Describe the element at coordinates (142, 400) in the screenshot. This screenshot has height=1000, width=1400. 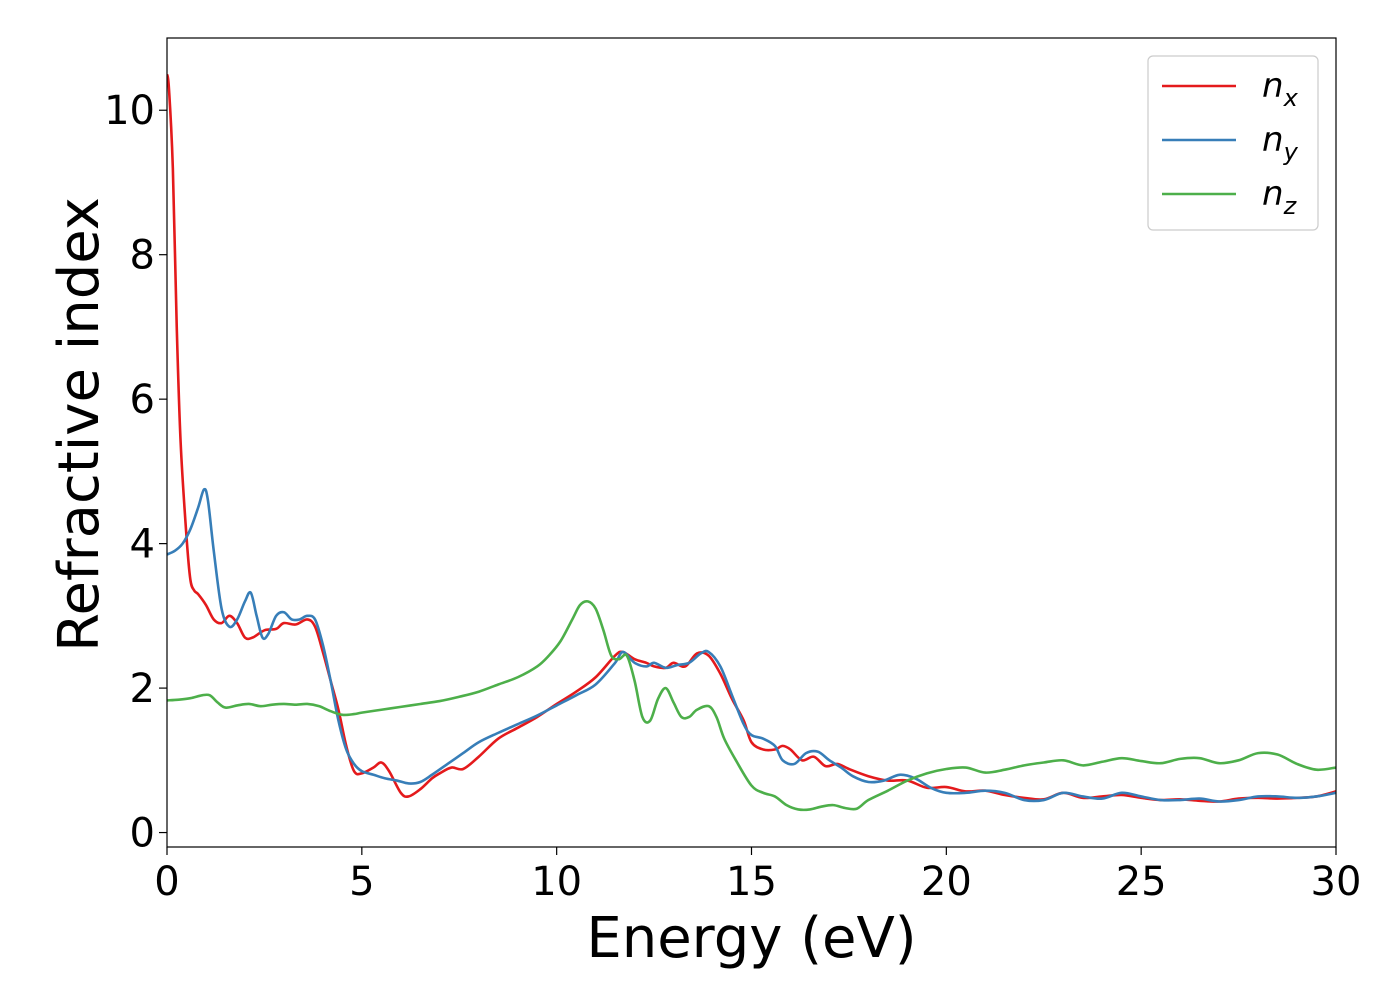
I see `y-tick-label: 6` at that location.